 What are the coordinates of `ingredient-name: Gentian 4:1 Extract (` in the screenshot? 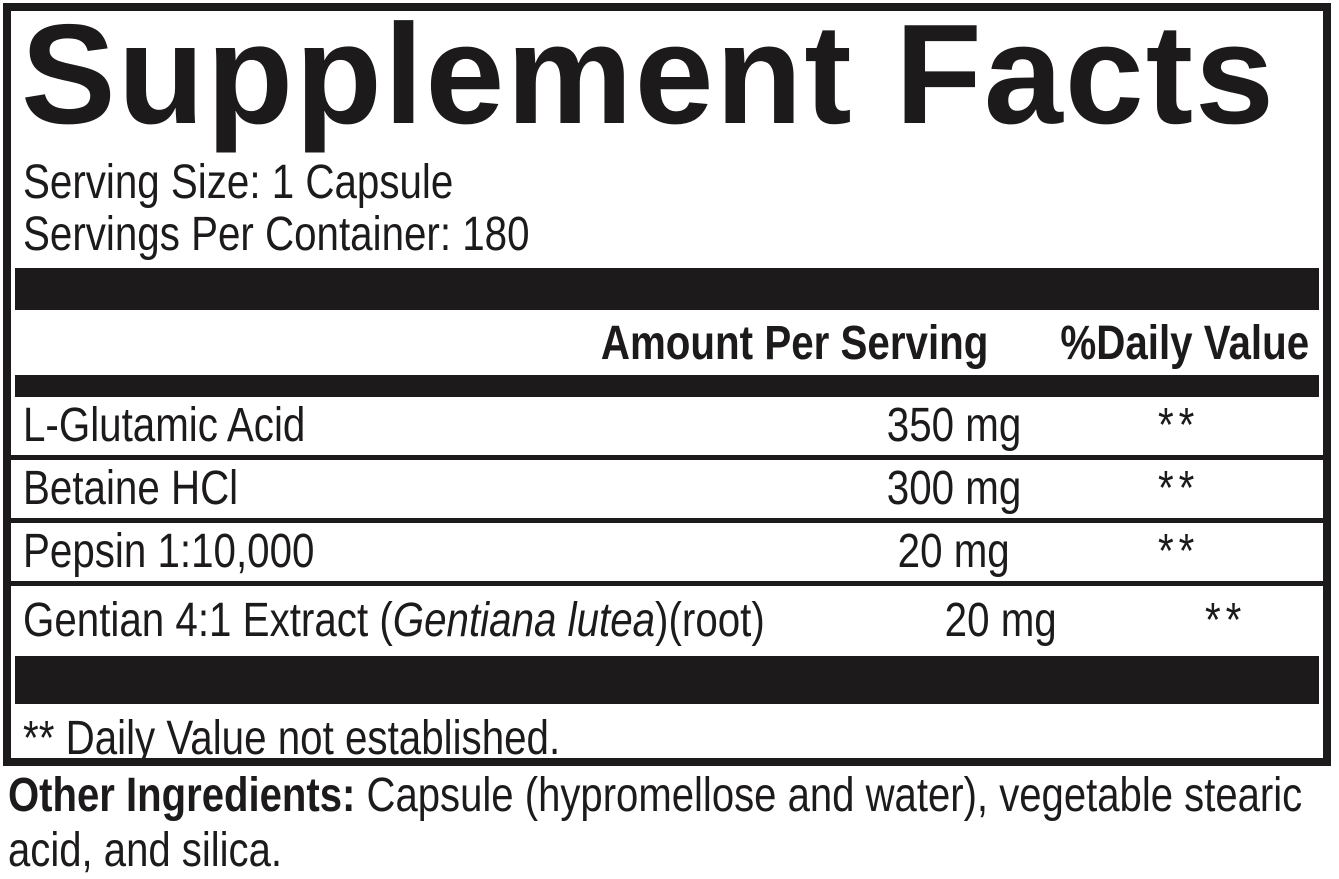 It's located at (208, 620).